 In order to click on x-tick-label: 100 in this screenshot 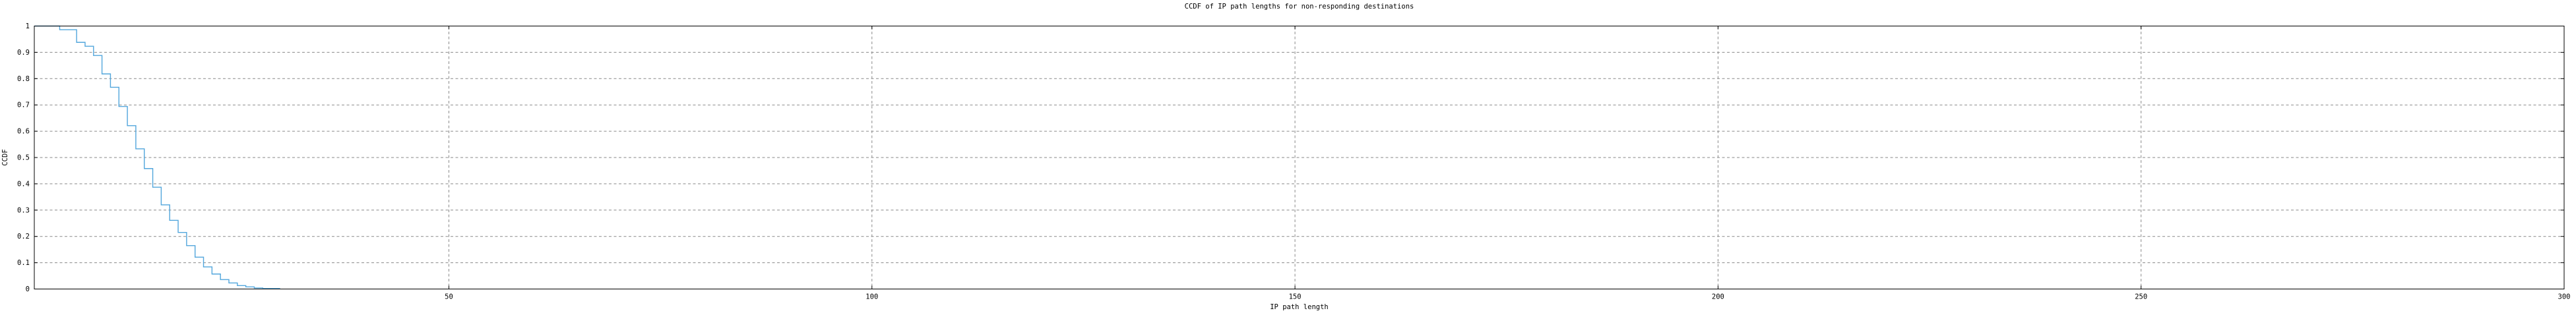, I will do `click(871, 297)`.